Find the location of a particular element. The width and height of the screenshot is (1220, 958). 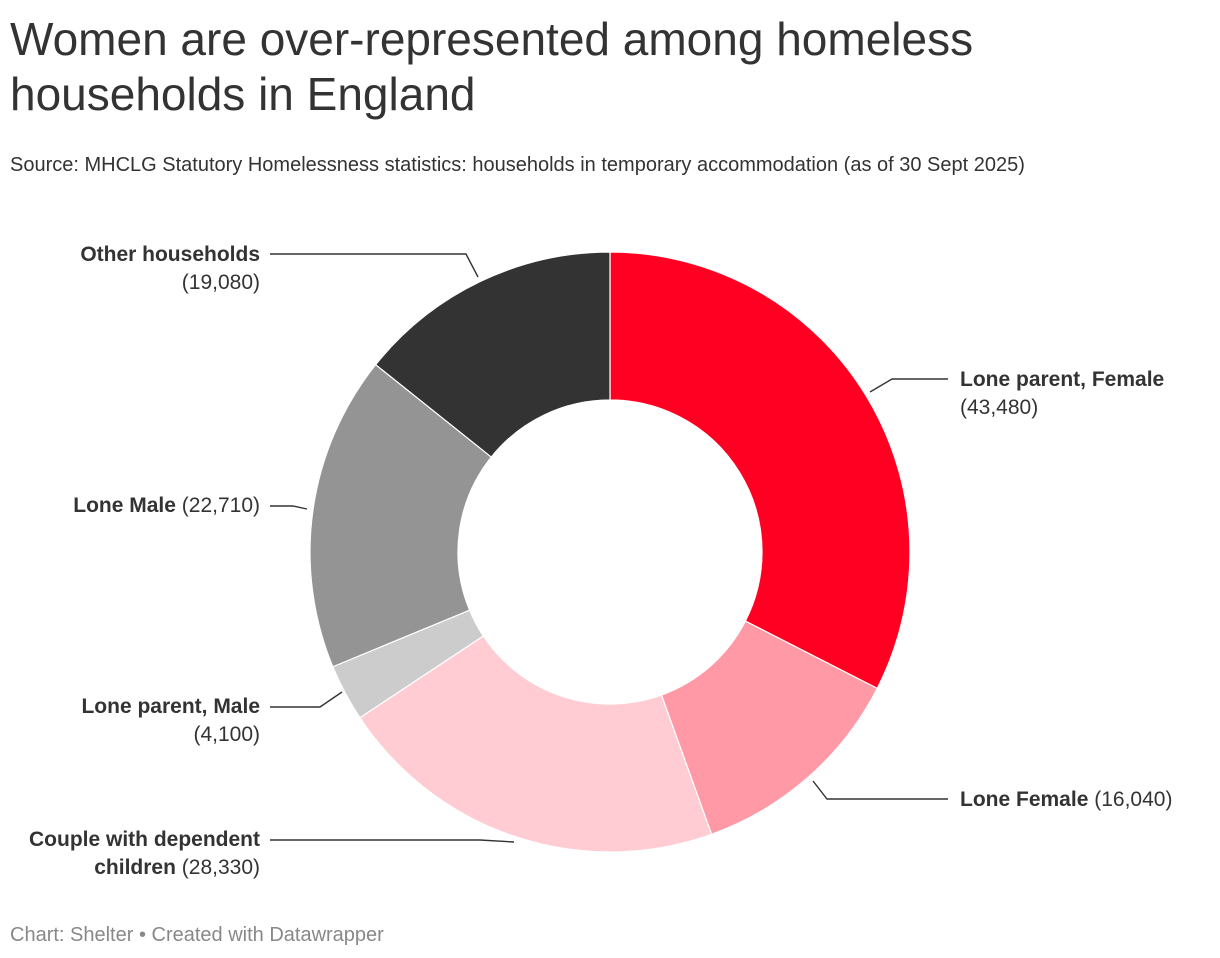

label-value: (28,330) is located at coordinates (220, 867).